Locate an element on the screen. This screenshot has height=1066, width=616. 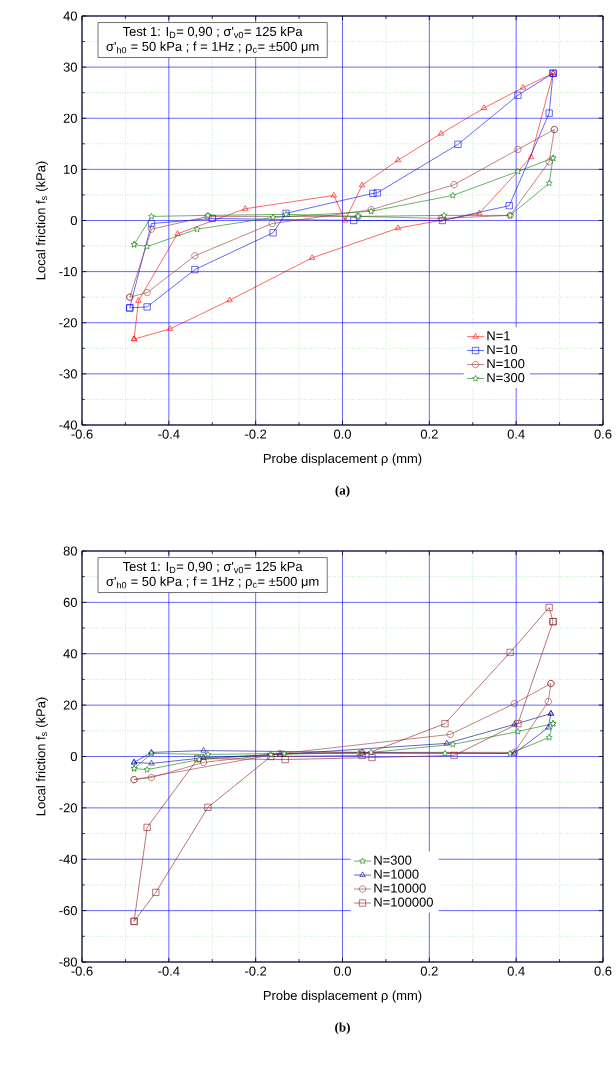
legend-label: N=10 is located at coordinates (502, 350).